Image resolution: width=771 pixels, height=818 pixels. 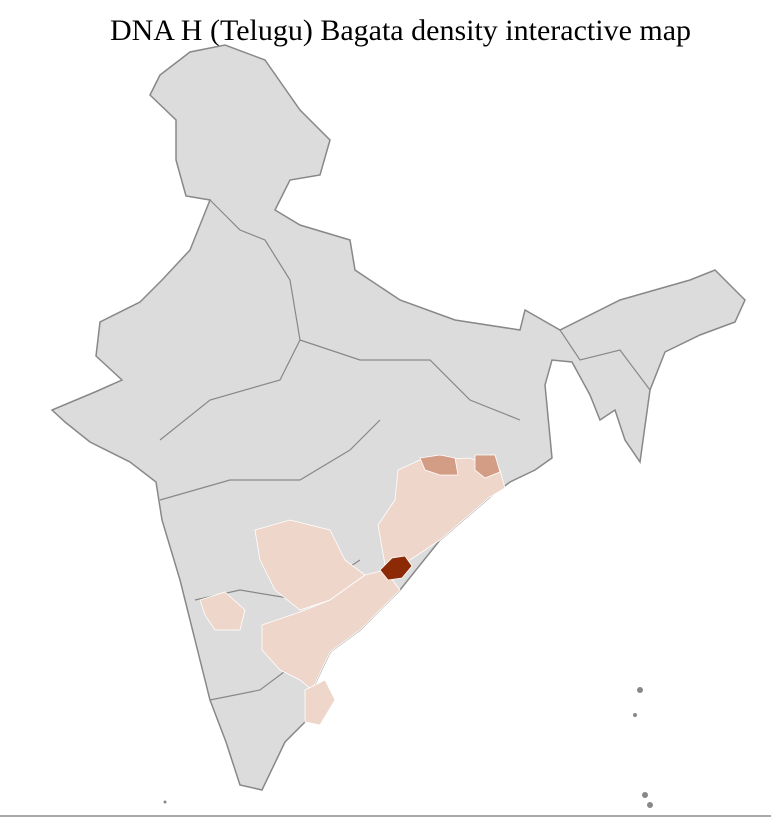 I want to click on region-andhra-low, so click(x=331, y=630).